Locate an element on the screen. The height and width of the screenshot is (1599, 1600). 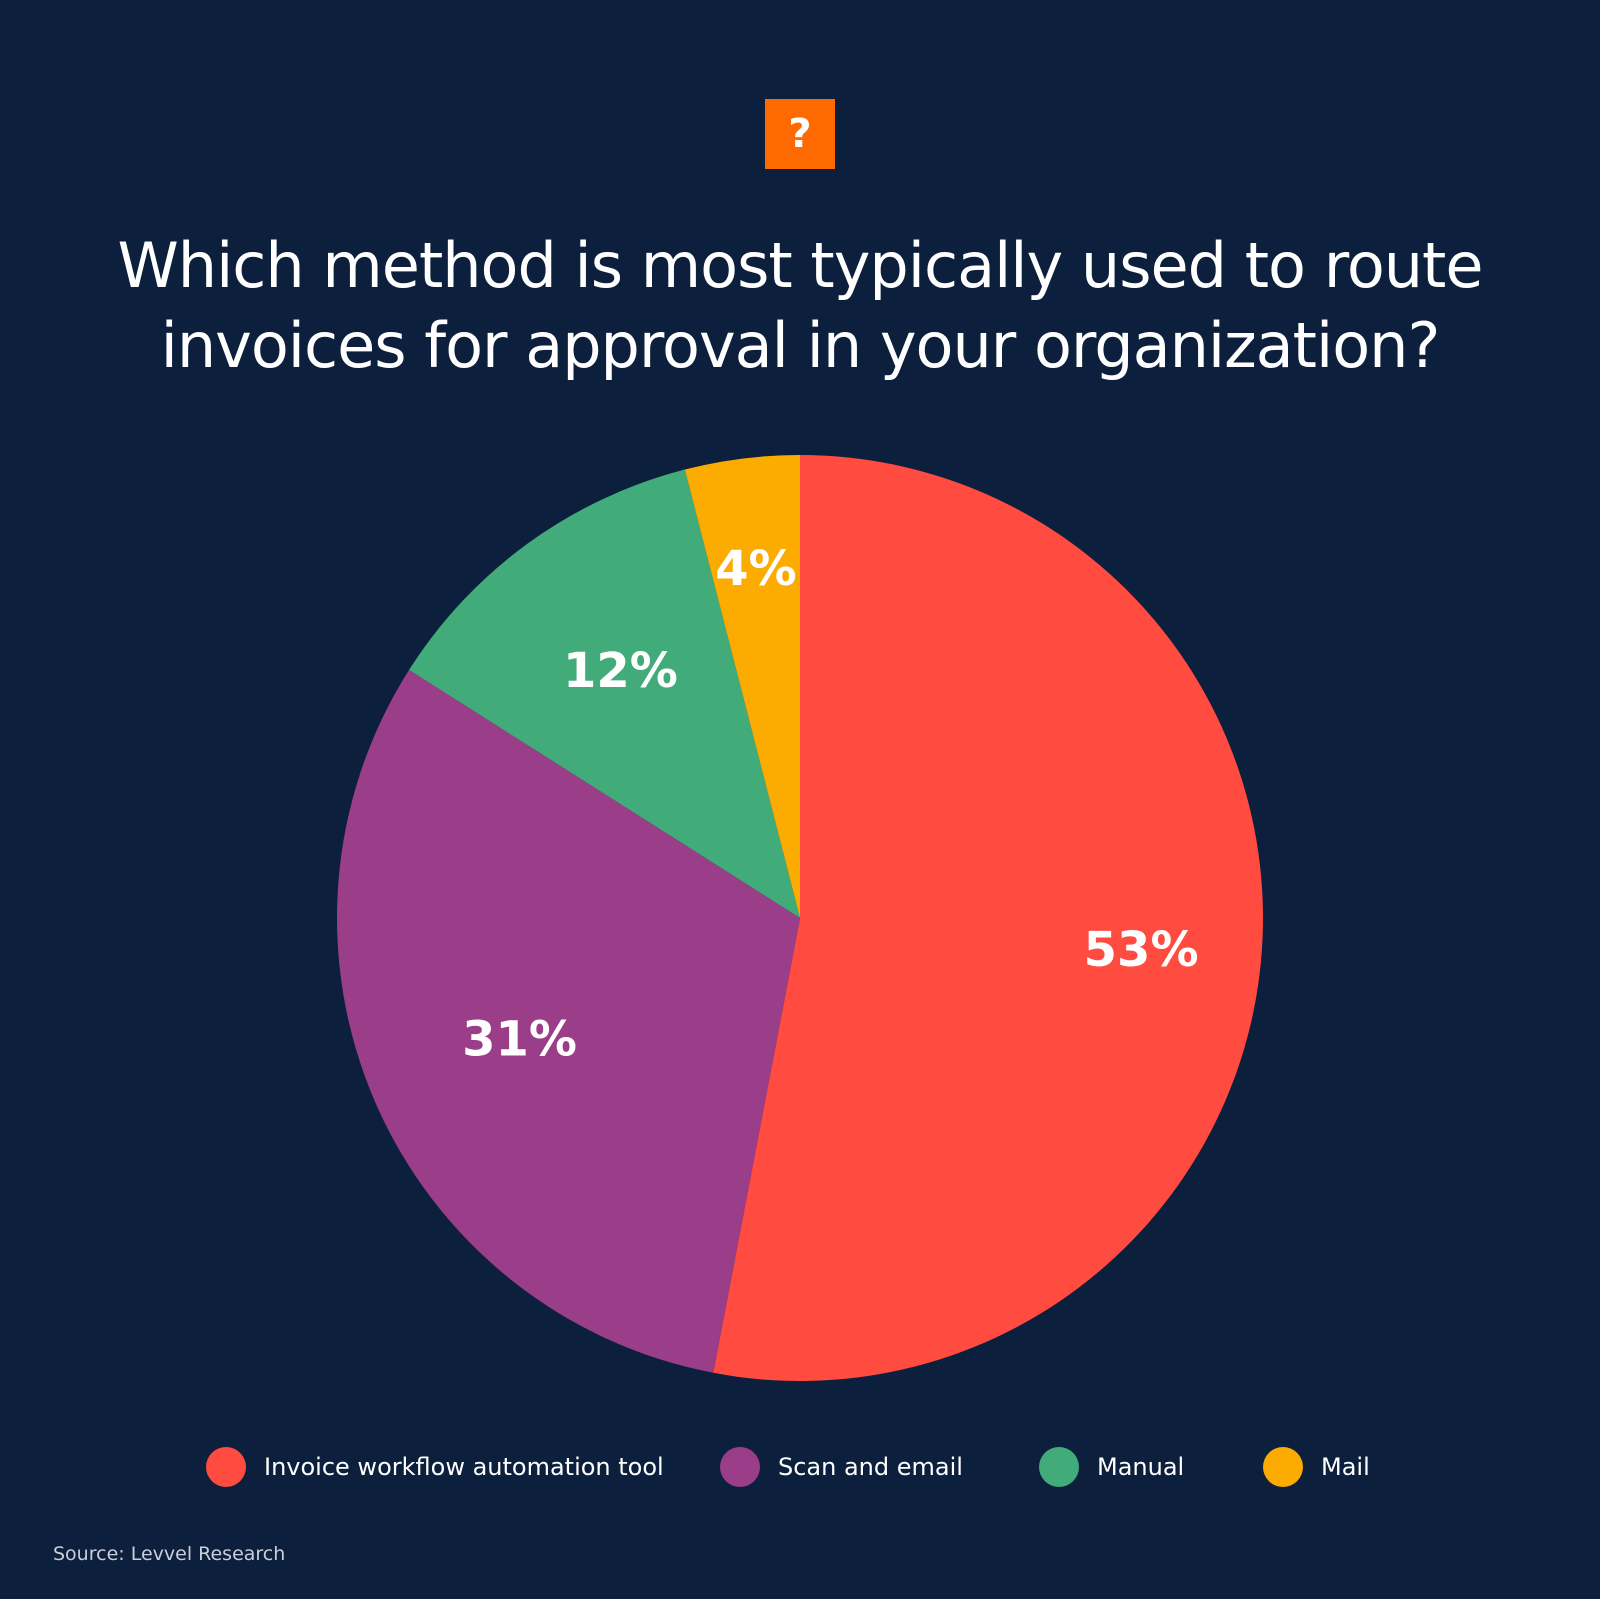
pie-slice-manual is located at coordinates (604, 693).